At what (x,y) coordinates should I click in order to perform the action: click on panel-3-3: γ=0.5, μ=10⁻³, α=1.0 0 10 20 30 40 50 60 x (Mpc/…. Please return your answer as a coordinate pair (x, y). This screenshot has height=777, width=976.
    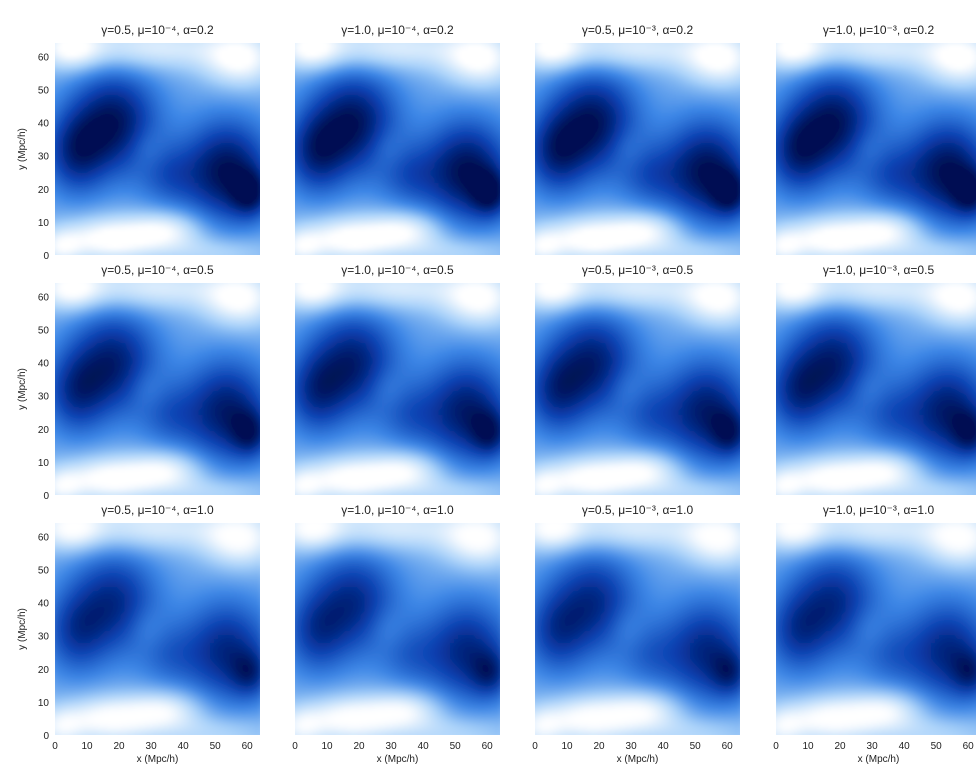
    Looking at the image, I should click on (636, 634).